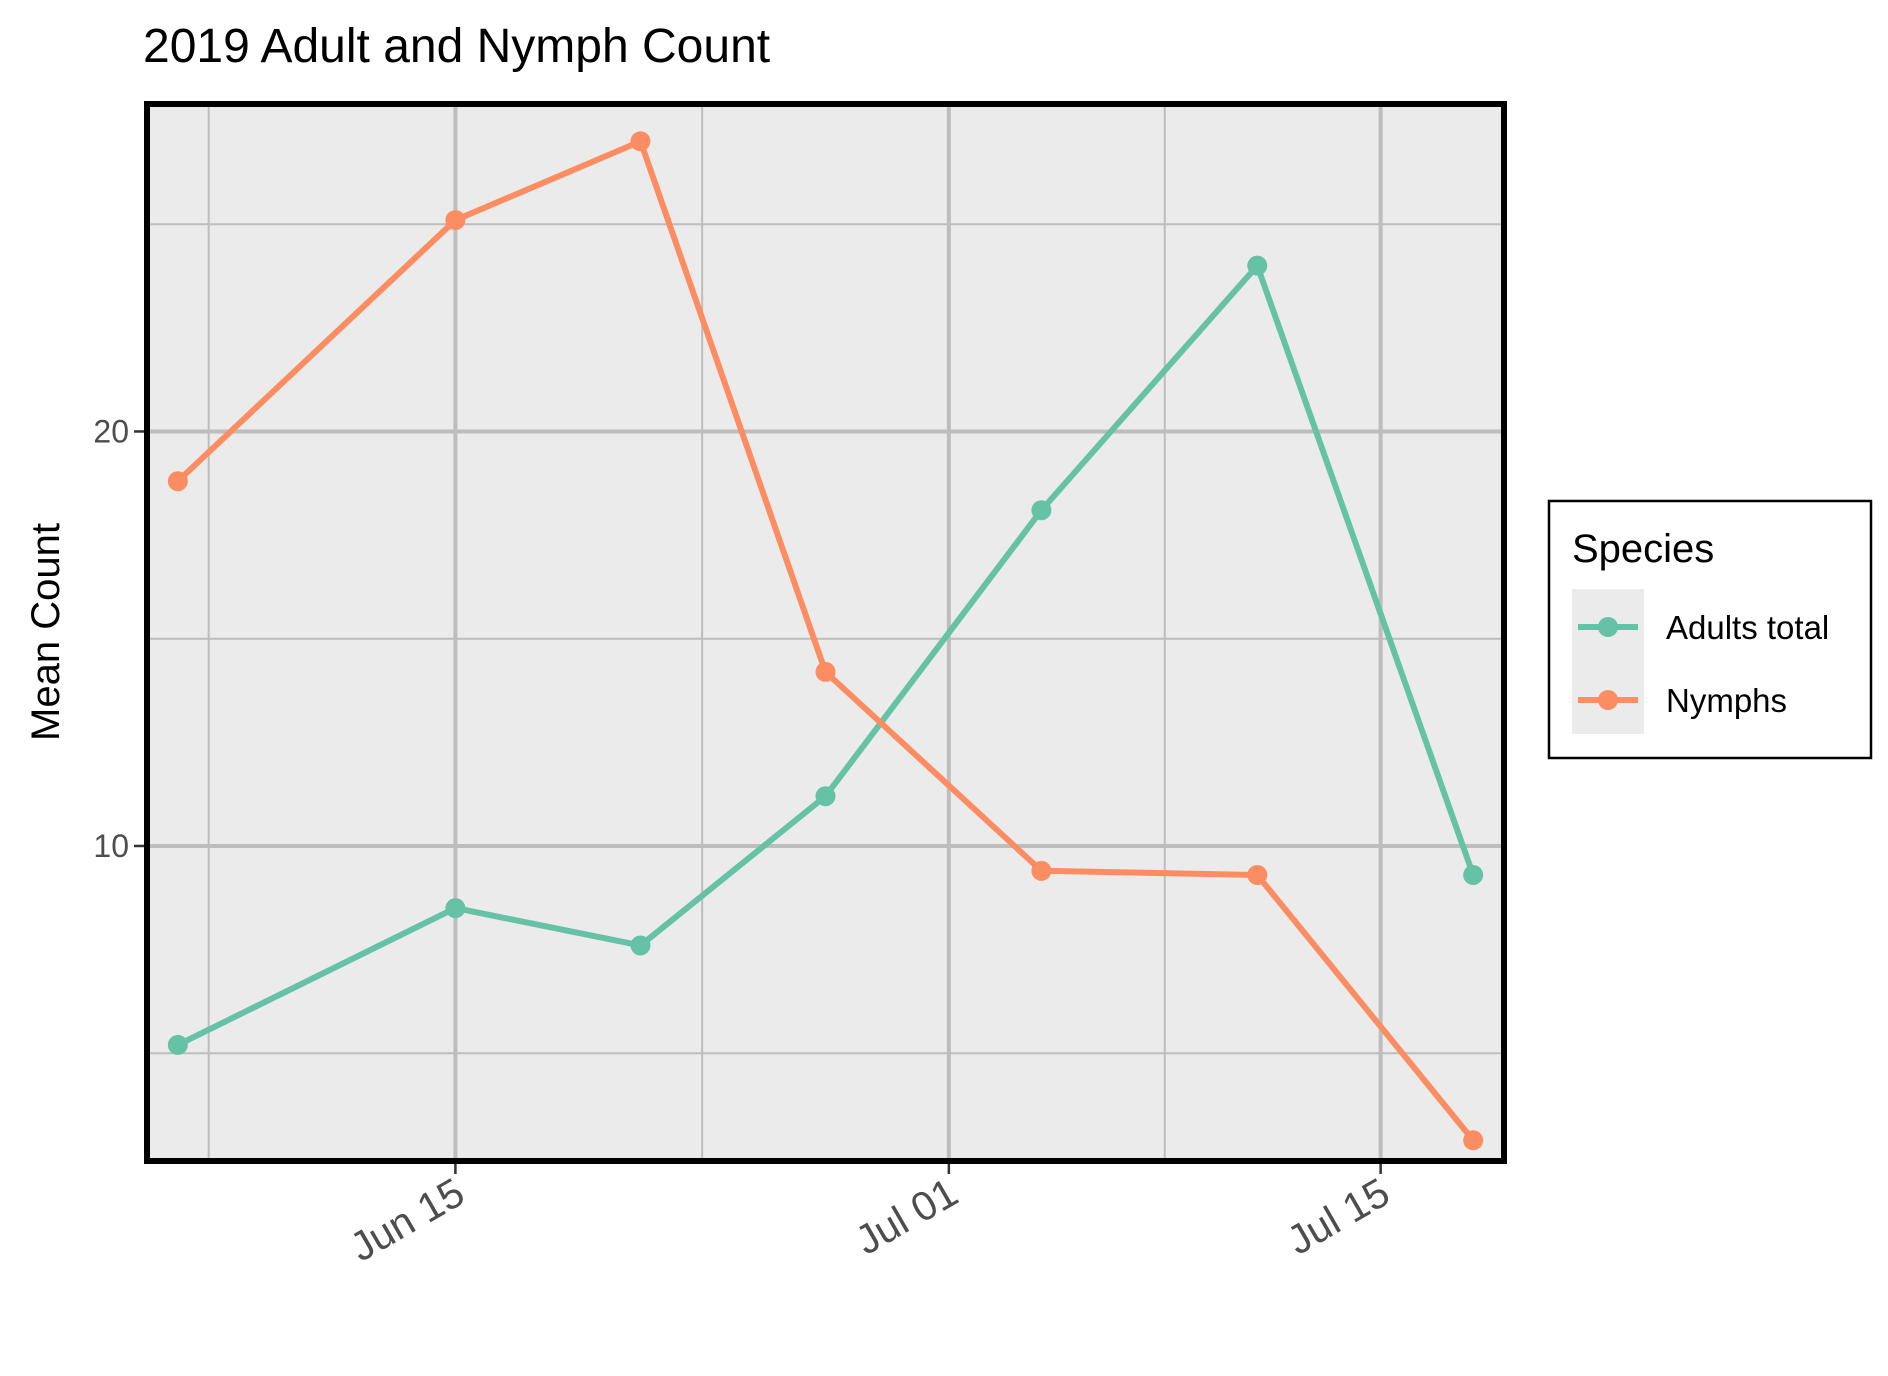 Image resolution: width=1888 pixels, height=1376 pixels. Describe the element at coordinates (46, 632) in the screenshot. I see `y-axis-title: Mean Count` at that location.